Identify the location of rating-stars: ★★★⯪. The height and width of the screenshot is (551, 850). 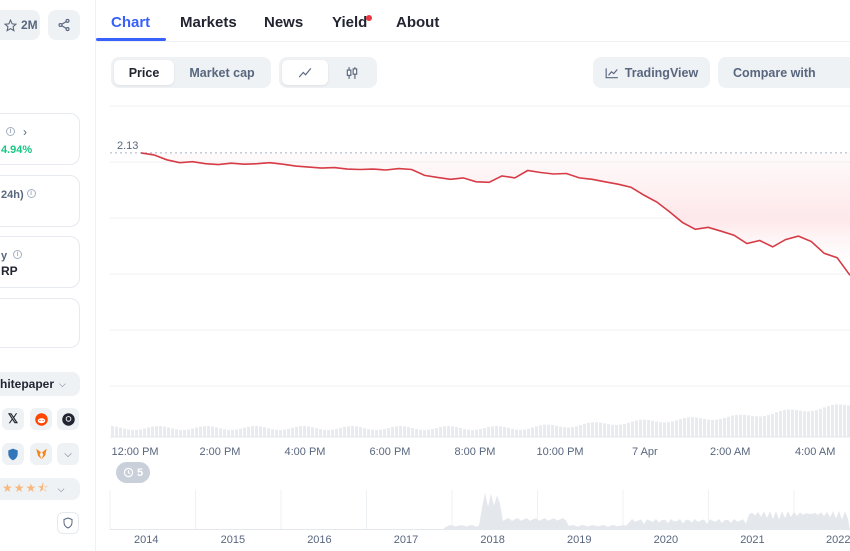
(26, 487).